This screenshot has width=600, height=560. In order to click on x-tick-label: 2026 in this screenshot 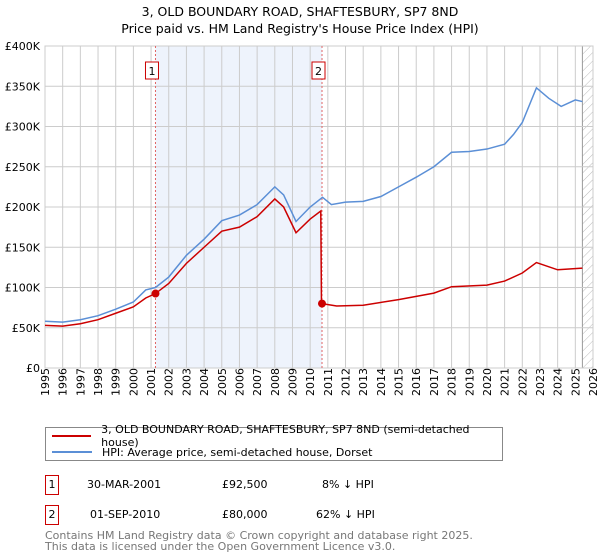, I will do `click(593, 382)`.